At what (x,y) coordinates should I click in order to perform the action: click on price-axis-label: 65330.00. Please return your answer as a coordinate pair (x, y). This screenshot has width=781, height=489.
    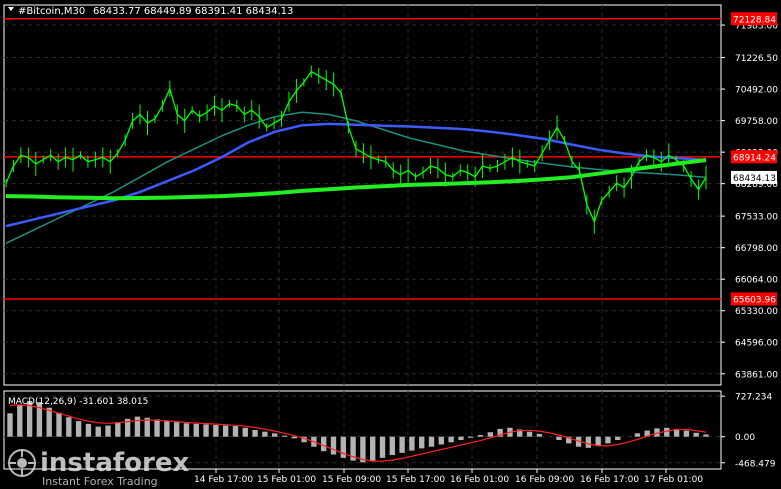
    Looking at the image, I should click on (756, 312).